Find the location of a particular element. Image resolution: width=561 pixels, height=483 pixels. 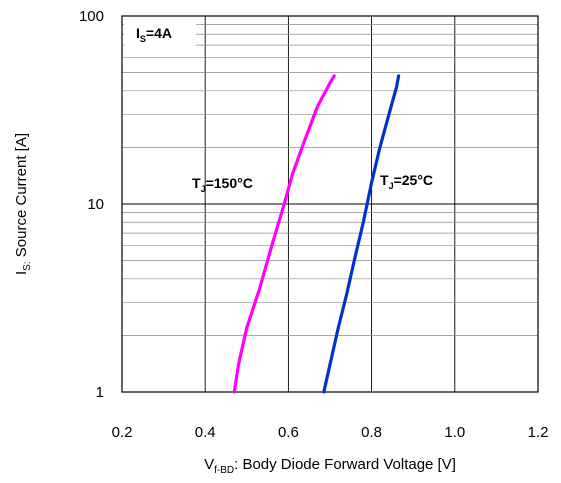

series-label-150c-rest: =150°C is located at coordinates (229, 183).